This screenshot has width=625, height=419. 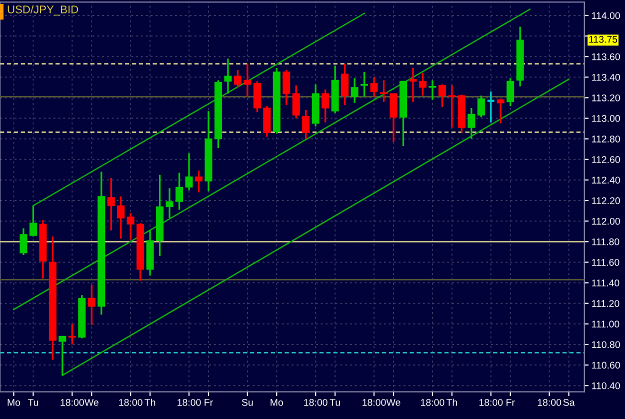 What do you see at coordinates (43, 10) in the screenshot?
I see `chart-title: USD/JPY_BID` at bounding box center [43, 10].